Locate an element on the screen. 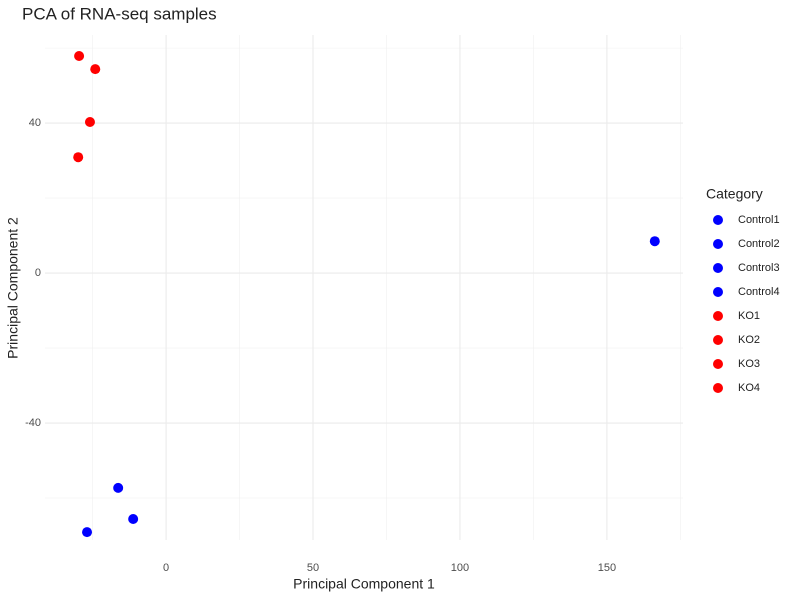 The width and height of the screenshot is (800, 600). legend-label: Control3 is located at coordinates (759, 268).